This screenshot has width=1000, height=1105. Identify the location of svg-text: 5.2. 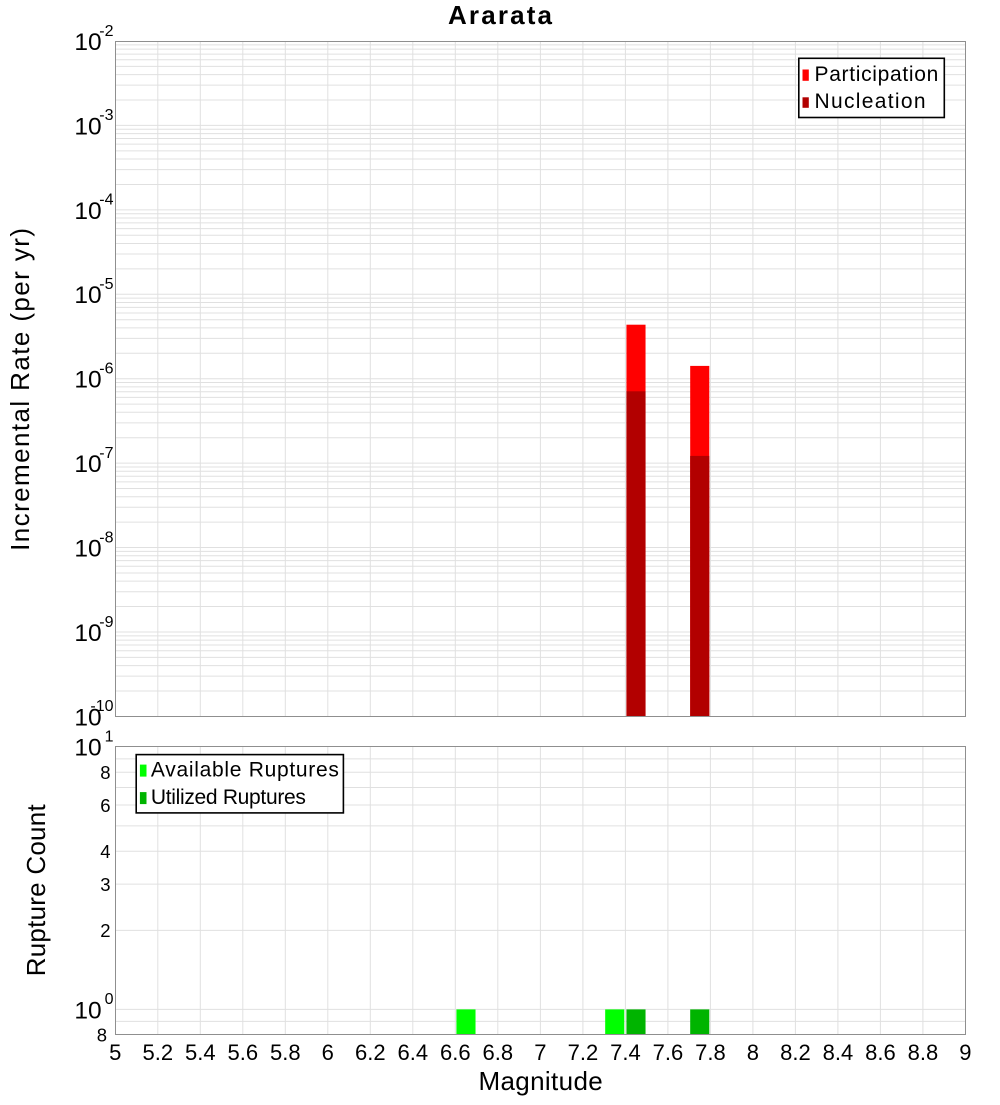
(158, 1052).